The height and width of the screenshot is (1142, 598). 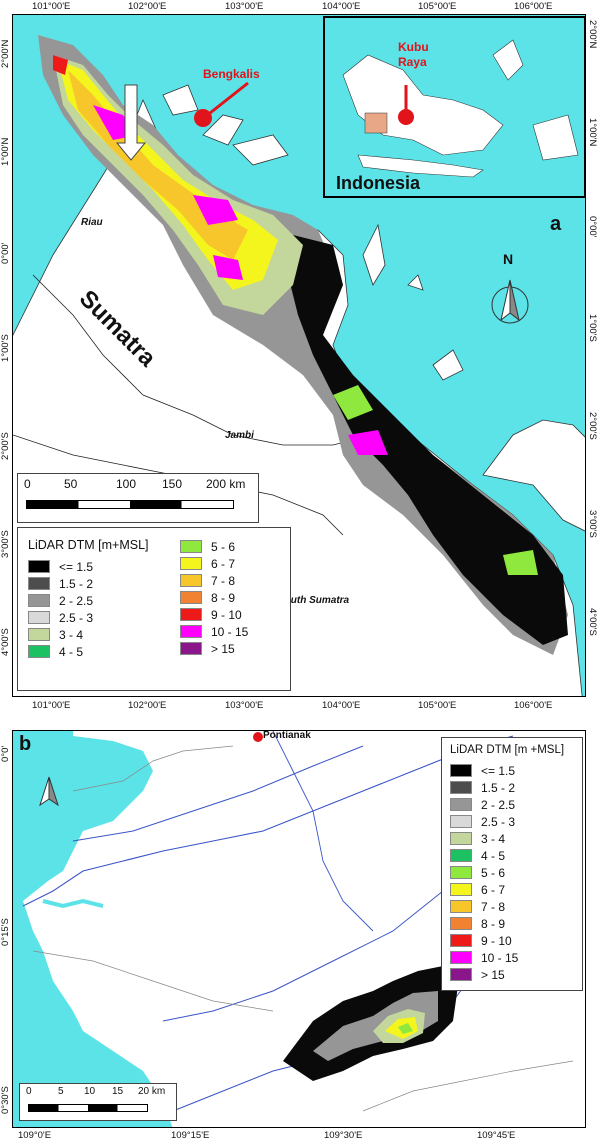 I want to click on legend-label: 5 - 6, so click(x=493, y=872).